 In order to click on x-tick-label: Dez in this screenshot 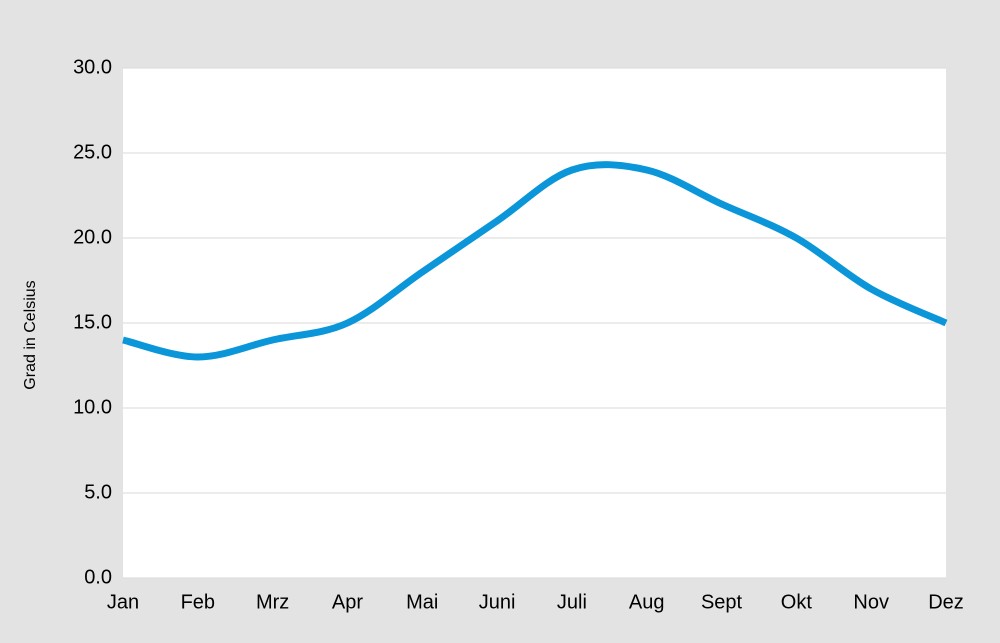, I will do `click(946, 602)`.